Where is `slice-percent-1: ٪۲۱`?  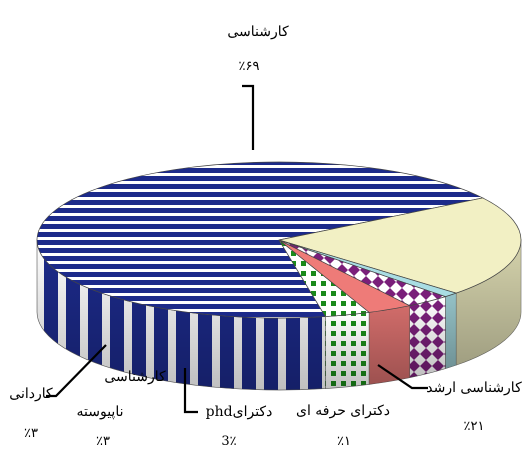
slice-percent-1: ٪۲۱ is located at coordinates (474, 426).